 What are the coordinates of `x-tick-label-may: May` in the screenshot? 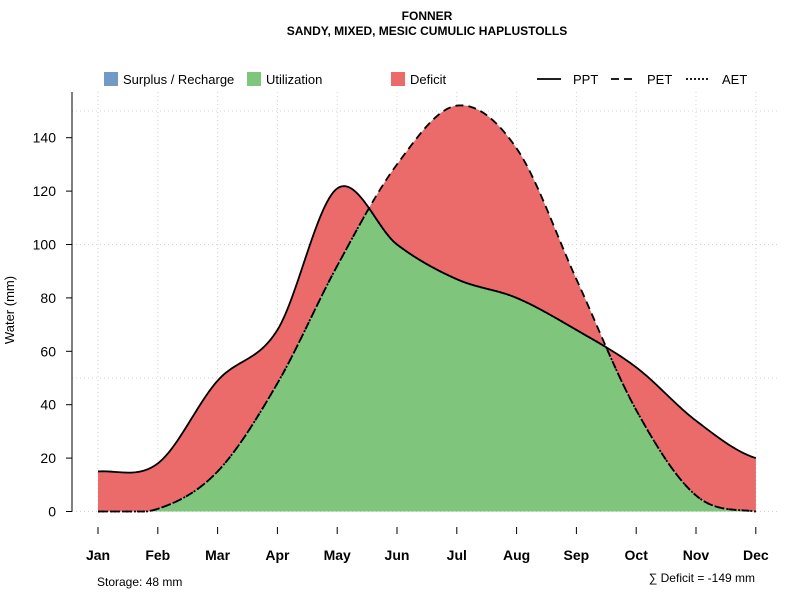 It's located at (337, 555).